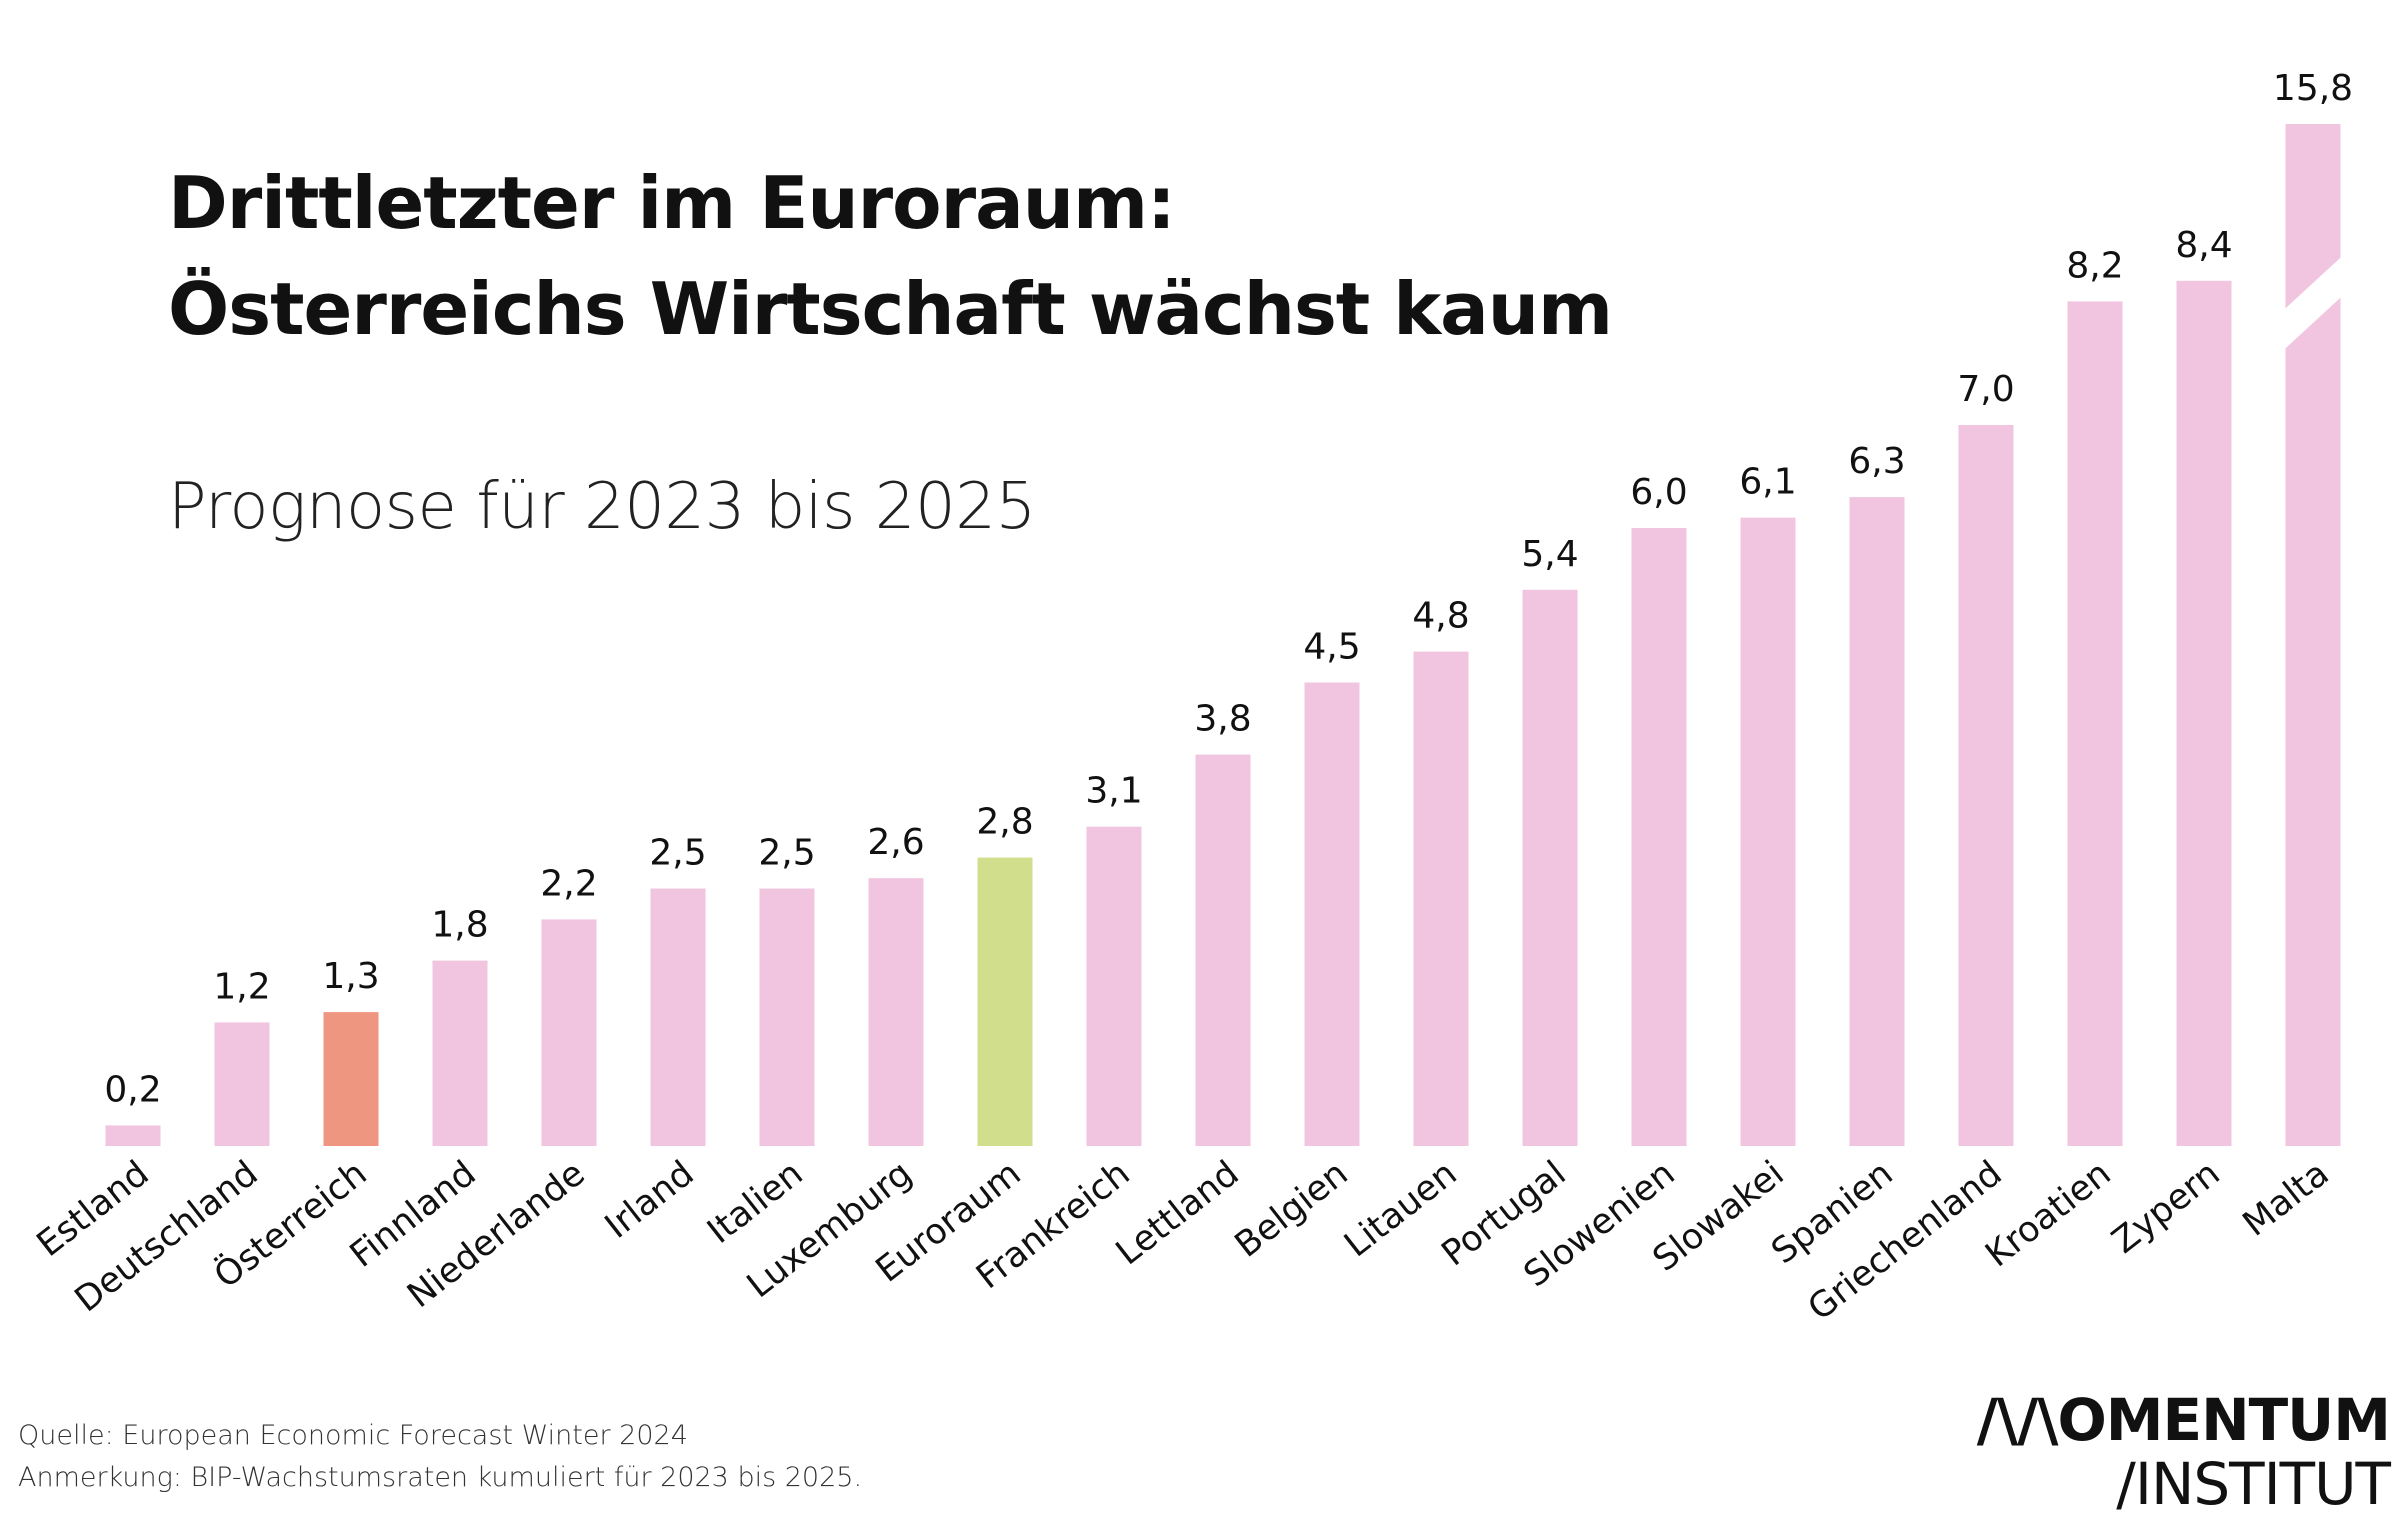  What do you see at coordinates (1178, 1214) in the screenshot?
I see `category-label-lettland: Lettland` at bounding box center [1178, 1214].